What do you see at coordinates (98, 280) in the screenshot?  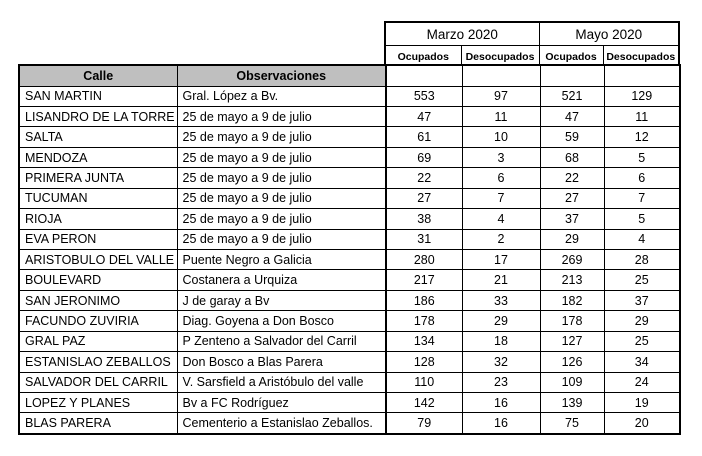 I see `cell-calle: BOULEVARD` at bounding box center [98, 280].